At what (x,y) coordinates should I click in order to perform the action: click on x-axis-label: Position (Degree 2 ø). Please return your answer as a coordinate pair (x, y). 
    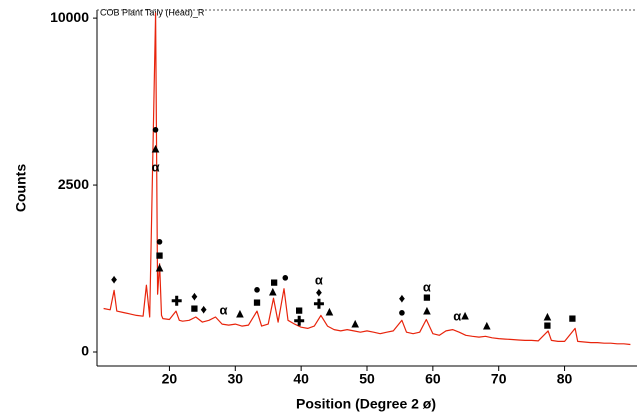
    Looking at the image, I should click on (366, 404).